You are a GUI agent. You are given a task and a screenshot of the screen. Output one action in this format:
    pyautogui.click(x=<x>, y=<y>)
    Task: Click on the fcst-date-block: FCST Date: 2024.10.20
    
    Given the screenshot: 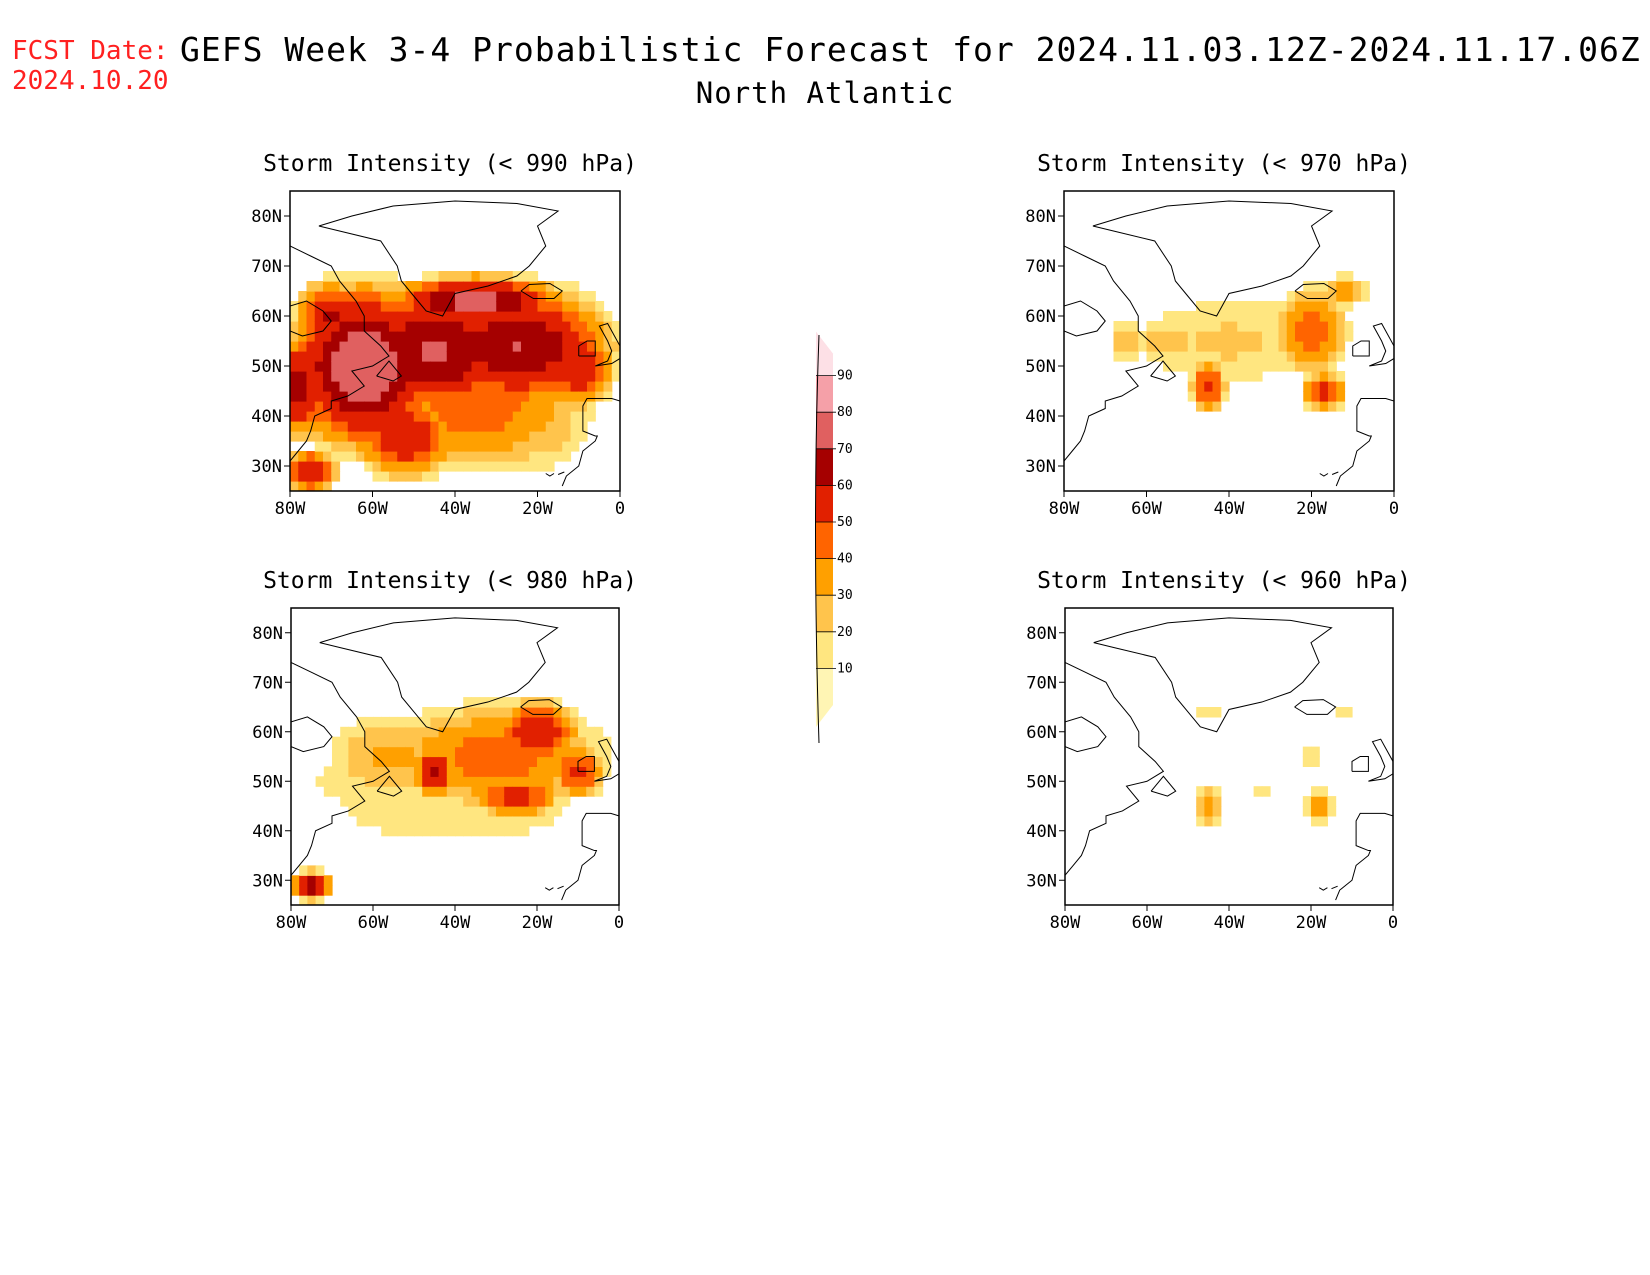 What is the action you would take?
    pyautogui.click(x=90, y=66)
    